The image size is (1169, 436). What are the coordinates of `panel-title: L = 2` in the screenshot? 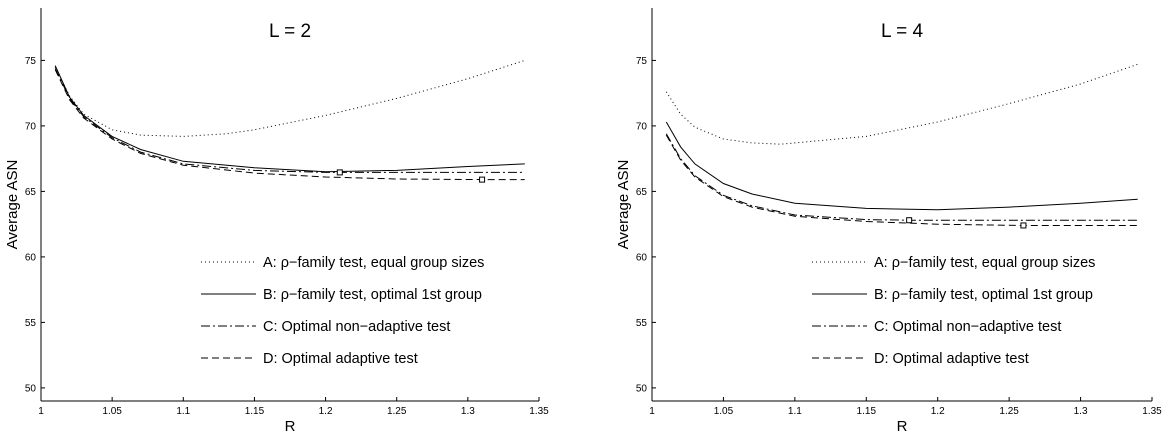 It's located at (290, 31).